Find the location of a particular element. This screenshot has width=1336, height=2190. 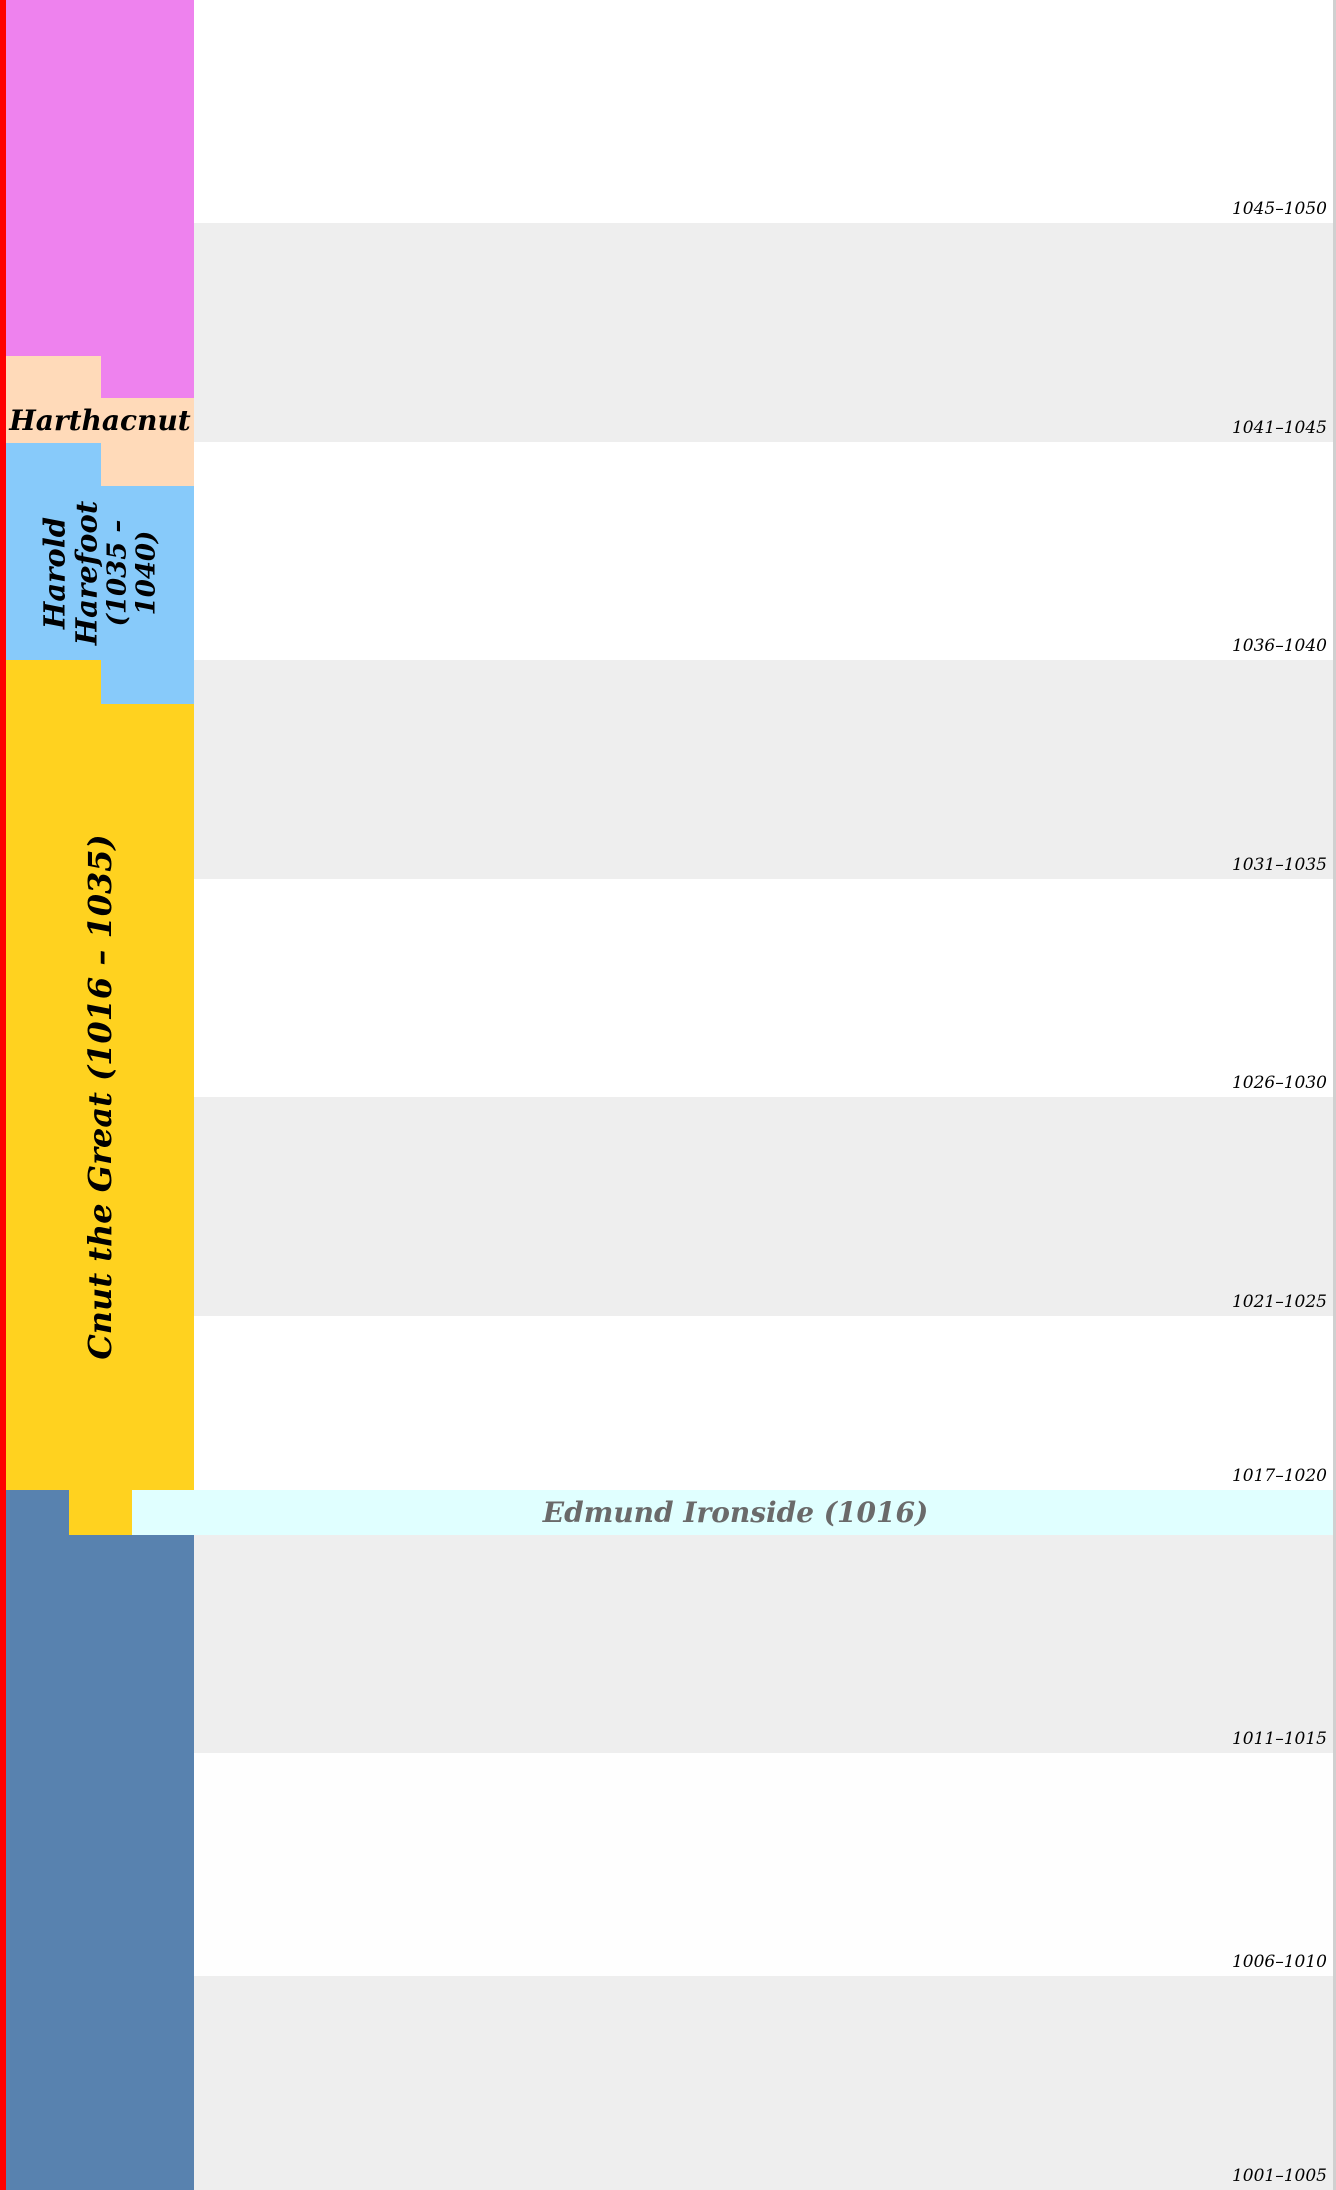

reign-block-edmund: Edmund Ironside (1016) is located at coordinates (669, 1512).